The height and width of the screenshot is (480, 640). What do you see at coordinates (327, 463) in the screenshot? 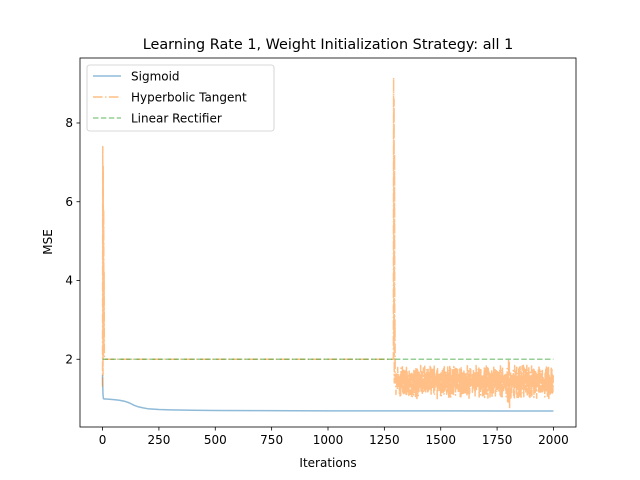
I see `x-axis-label: Iterations` at bounding box center [327, 463].